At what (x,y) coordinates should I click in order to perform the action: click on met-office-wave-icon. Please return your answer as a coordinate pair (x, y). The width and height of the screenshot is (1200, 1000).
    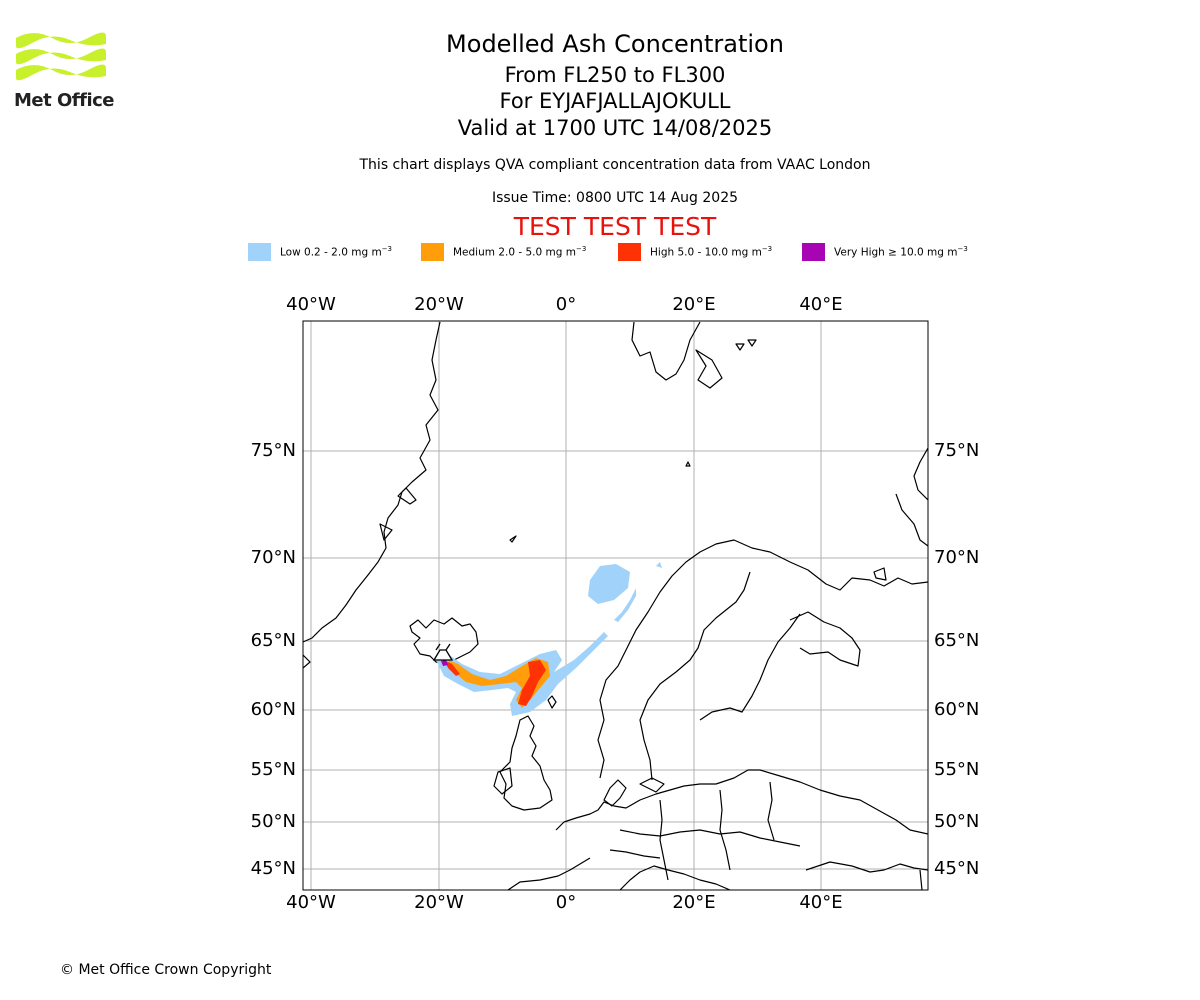
    Looking at the image, I should click on (61, 56).